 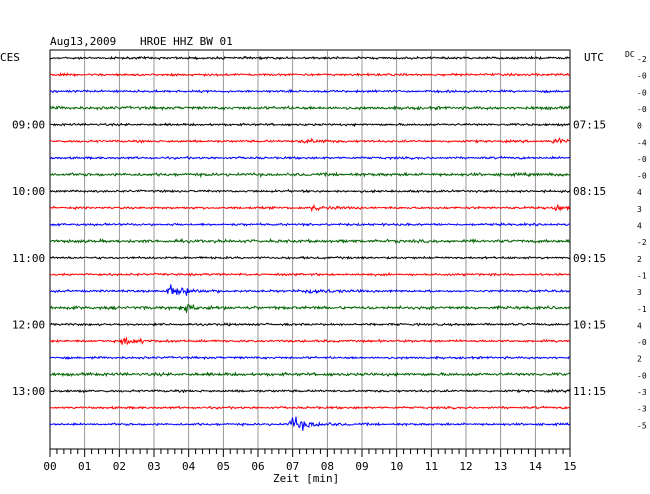 What do you see at coordinates (257, 466) in the screenshot?
I see `x-tick-label: 06` at bounding box center [257, 466].